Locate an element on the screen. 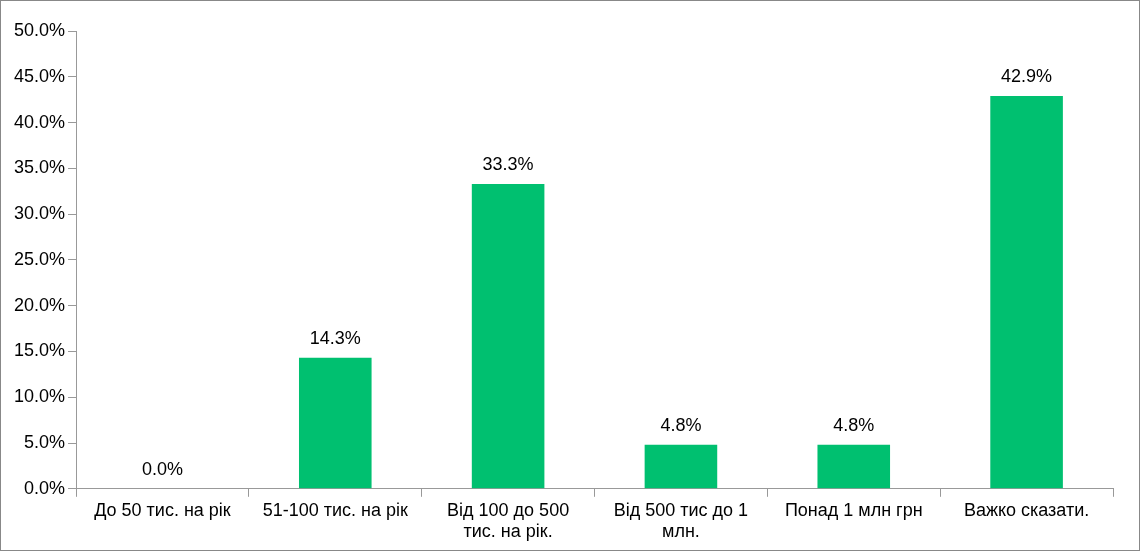 The width and height of the screenshot is (1140, 551). x-tick-label: Понад 1 млн грн is located at coordinates (853, 509).